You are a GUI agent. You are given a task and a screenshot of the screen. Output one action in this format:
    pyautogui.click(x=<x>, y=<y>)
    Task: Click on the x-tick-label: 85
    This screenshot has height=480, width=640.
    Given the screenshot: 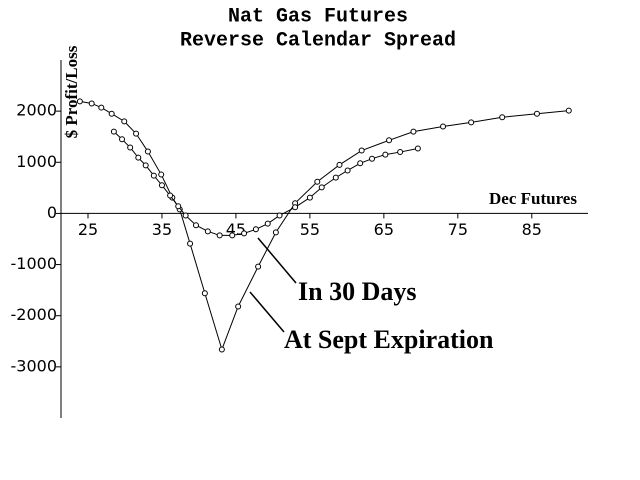 What is the action you would take?
    pyautogui.click(x=532, y=229)
    